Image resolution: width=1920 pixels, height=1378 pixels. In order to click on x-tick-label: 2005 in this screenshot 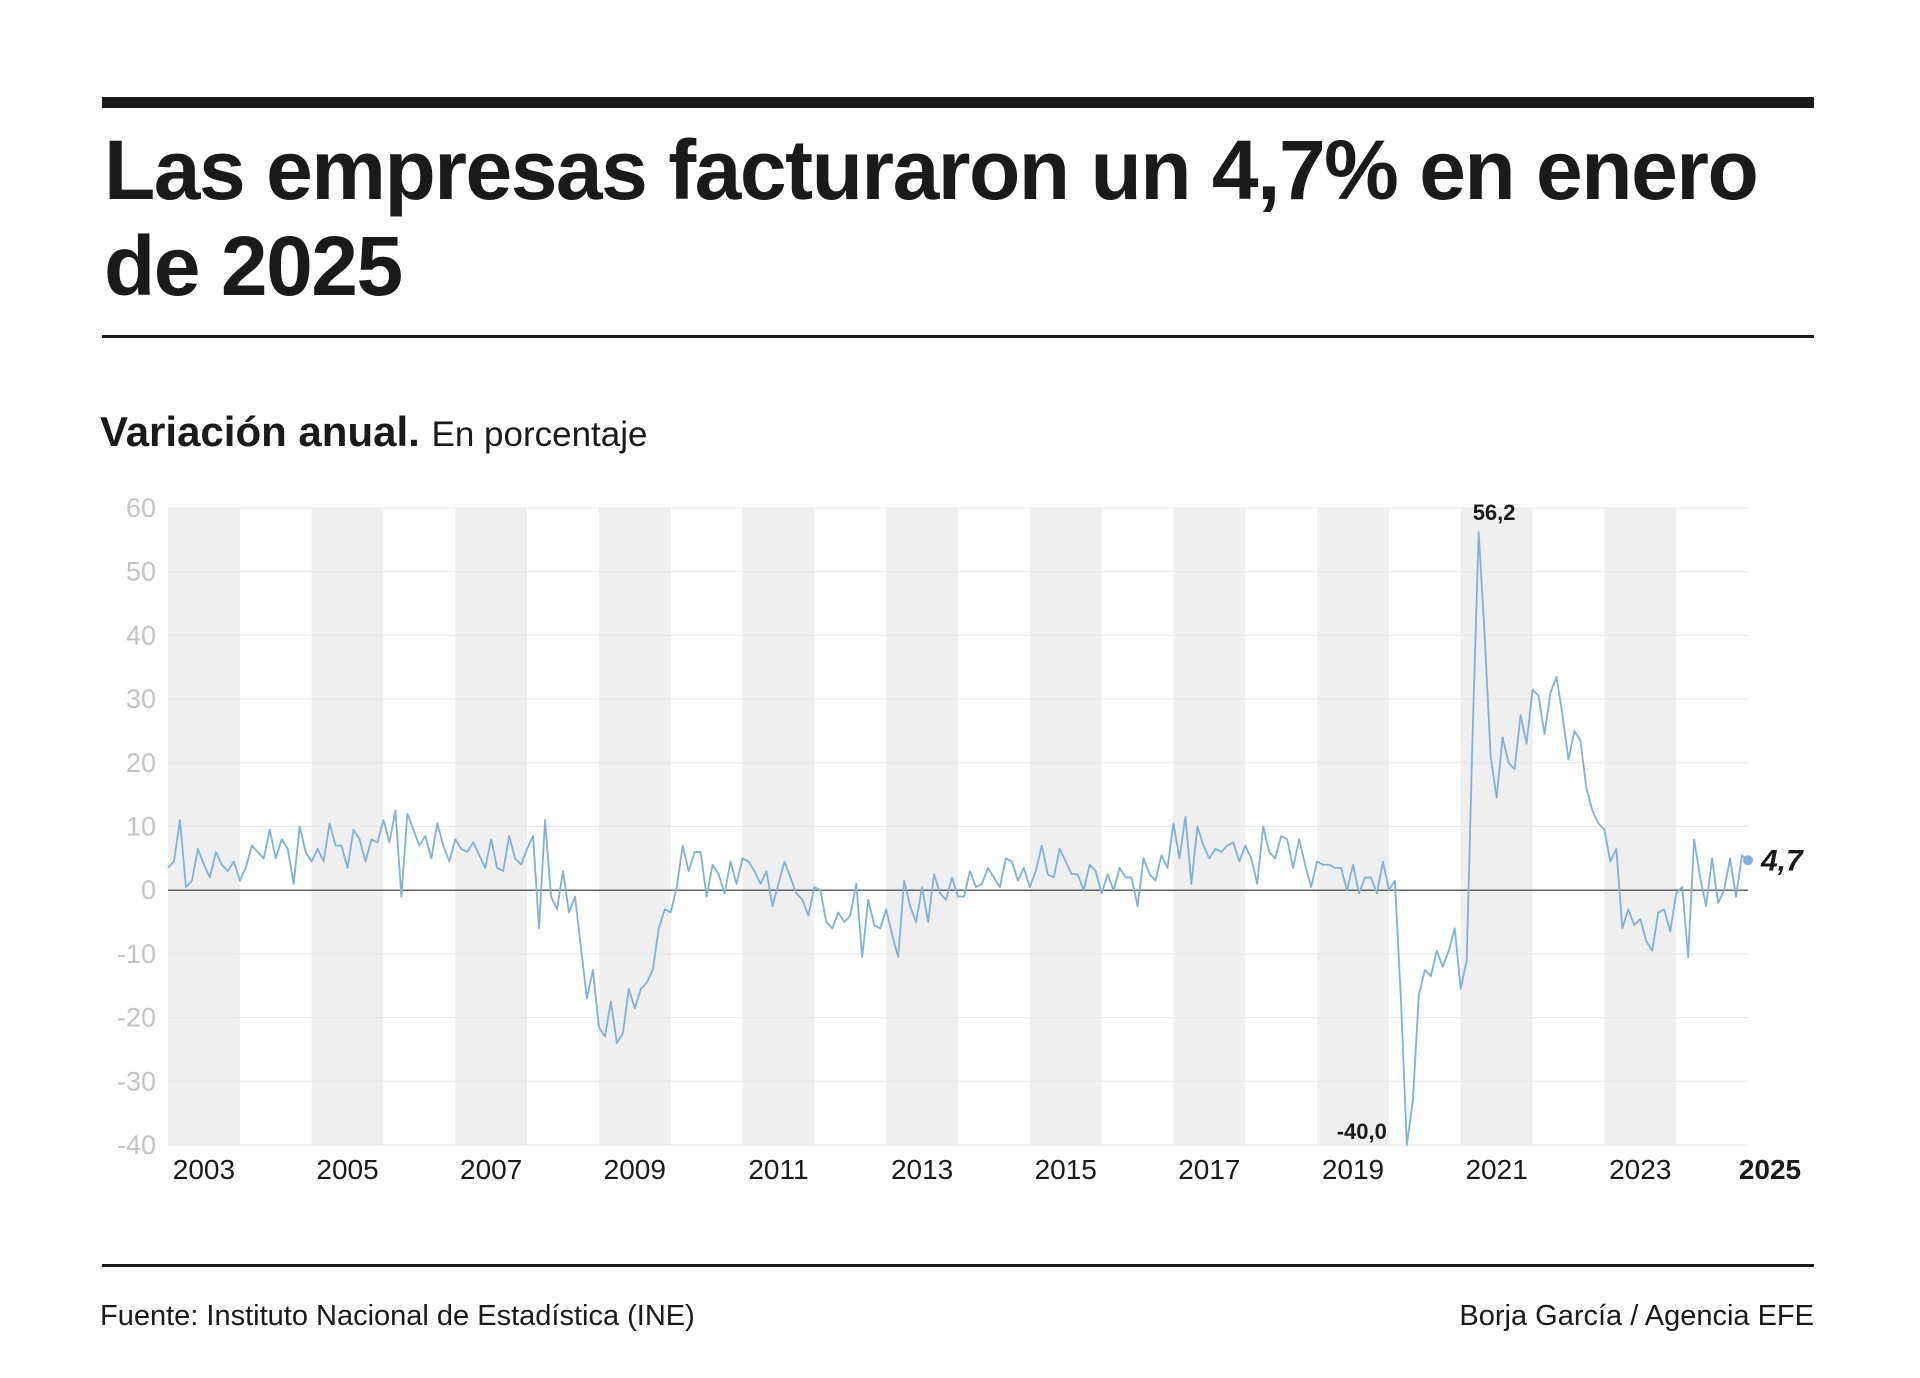, I will do `click(347, 1169)`.